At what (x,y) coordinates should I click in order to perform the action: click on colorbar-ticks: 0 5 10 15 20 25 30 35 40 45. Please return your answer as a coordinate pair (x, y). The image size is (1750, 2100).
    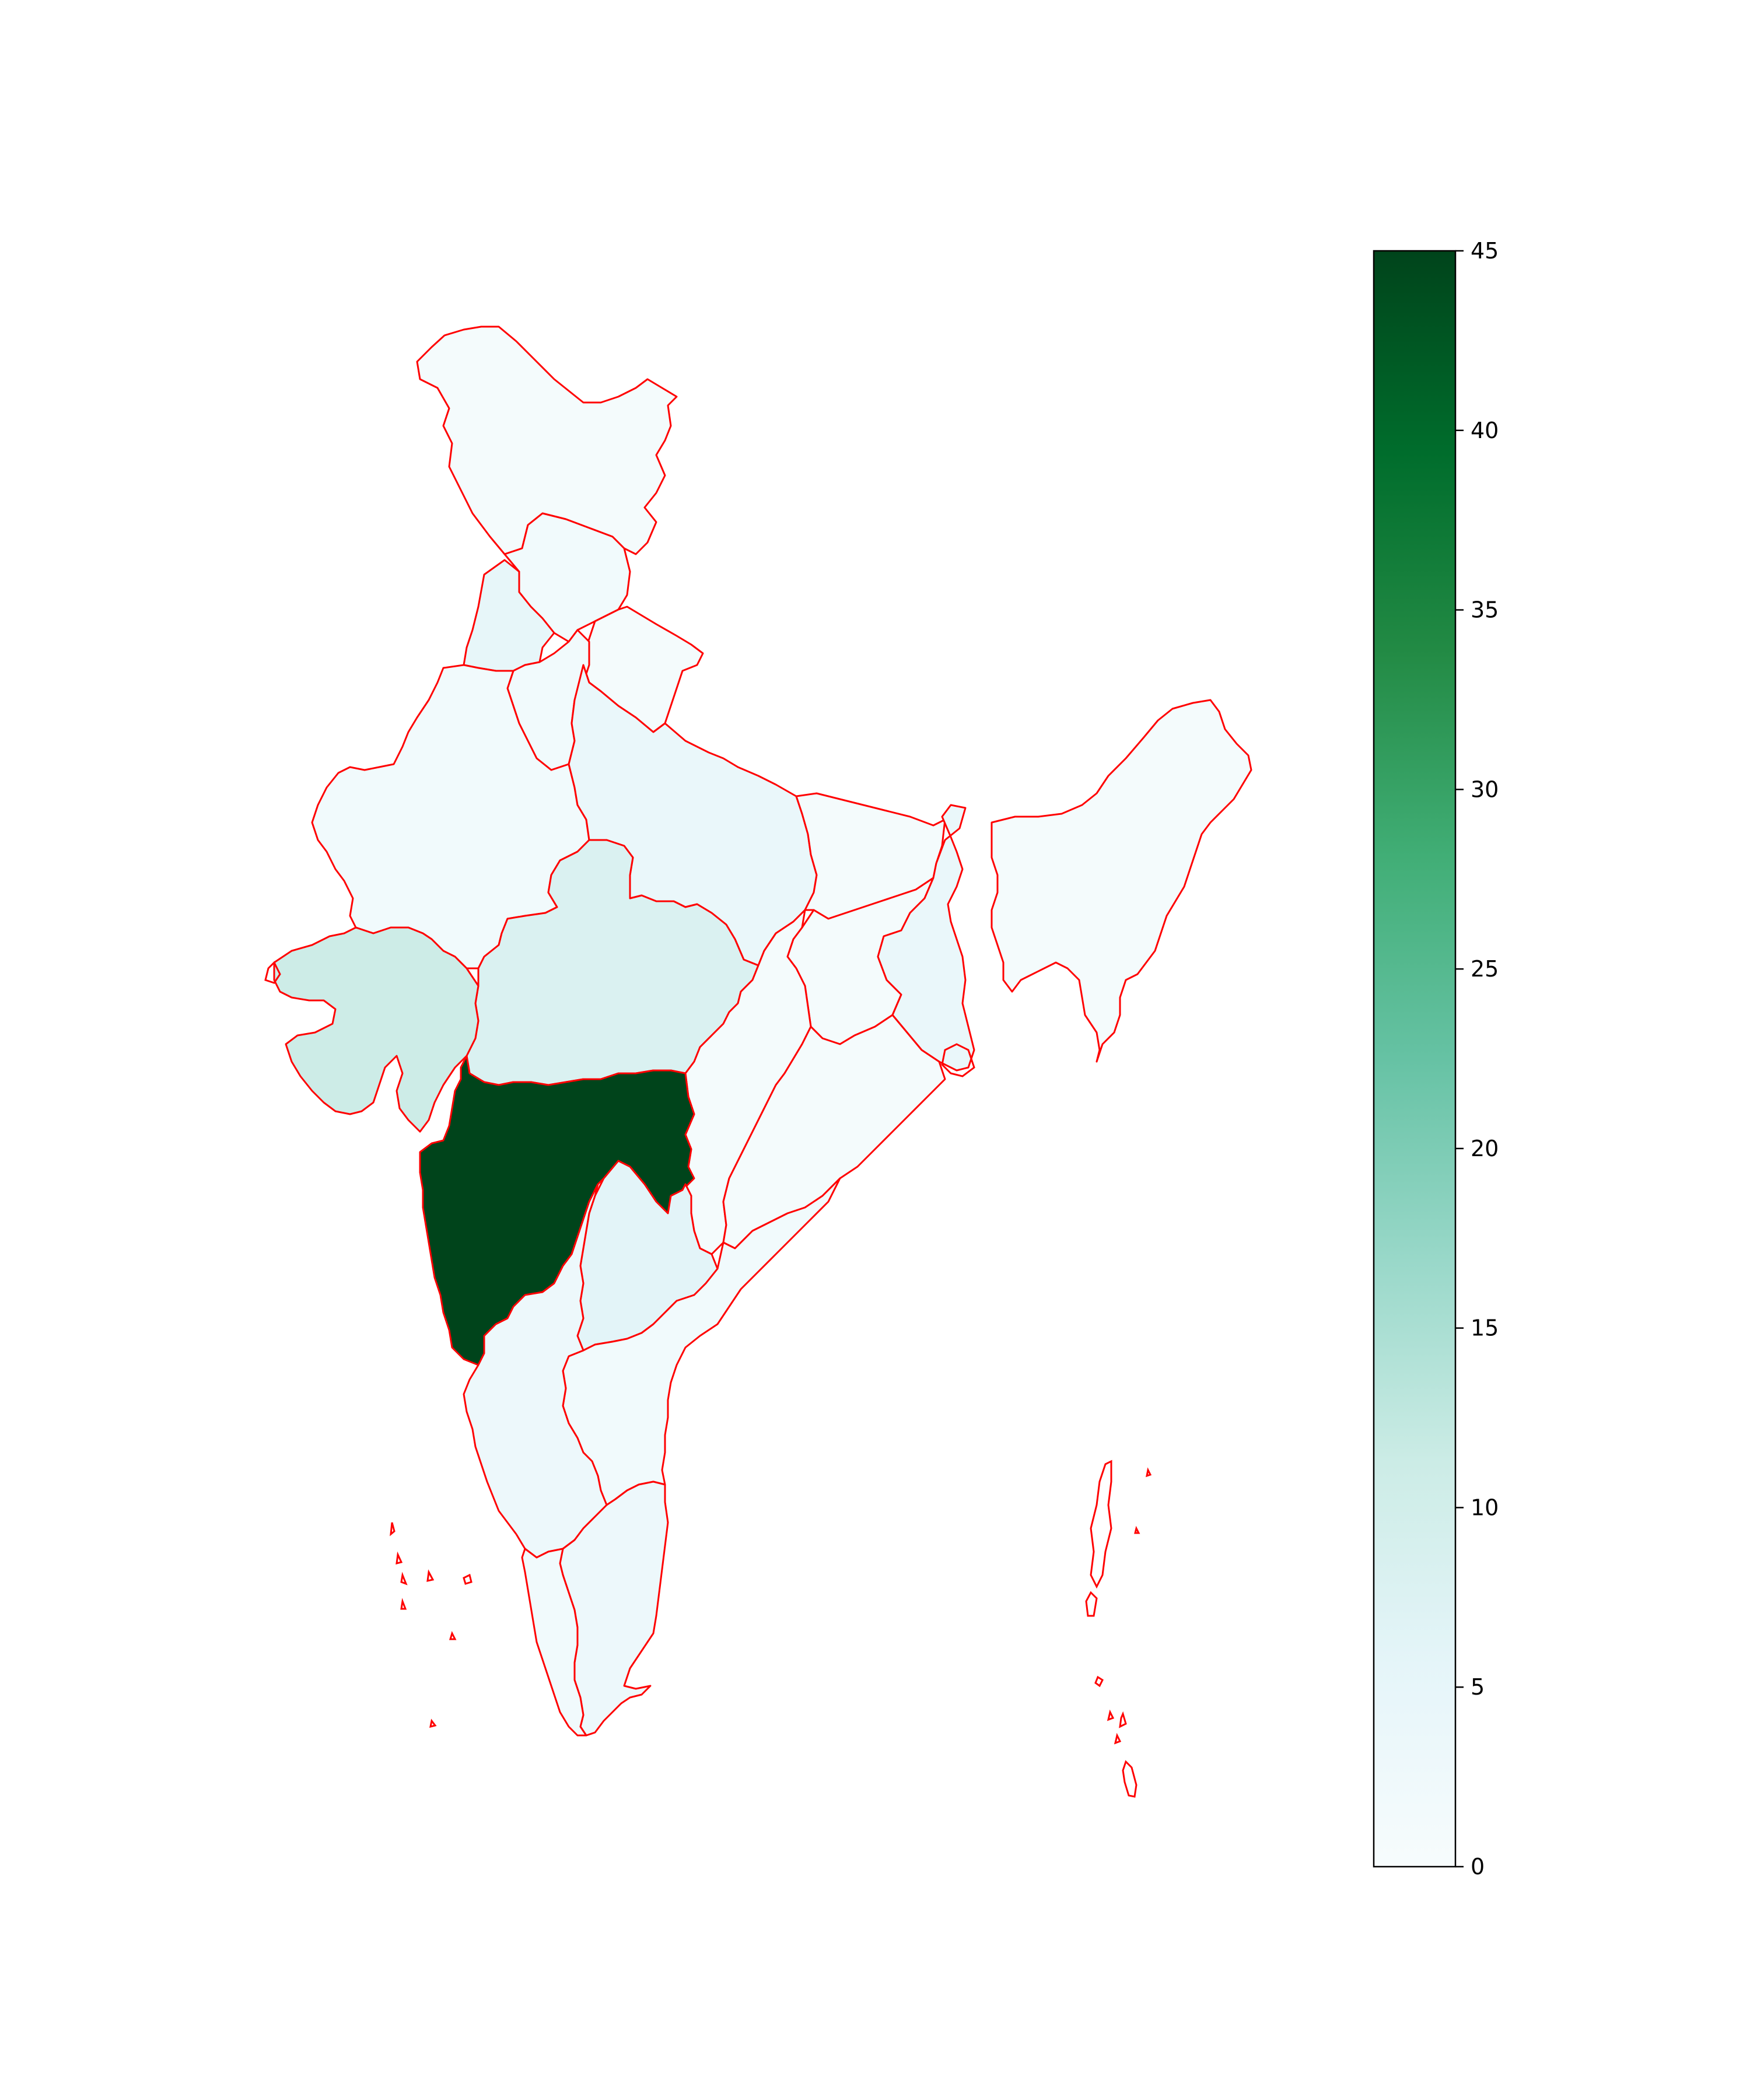
    Looking at the image, I should click on (1477, 1059).